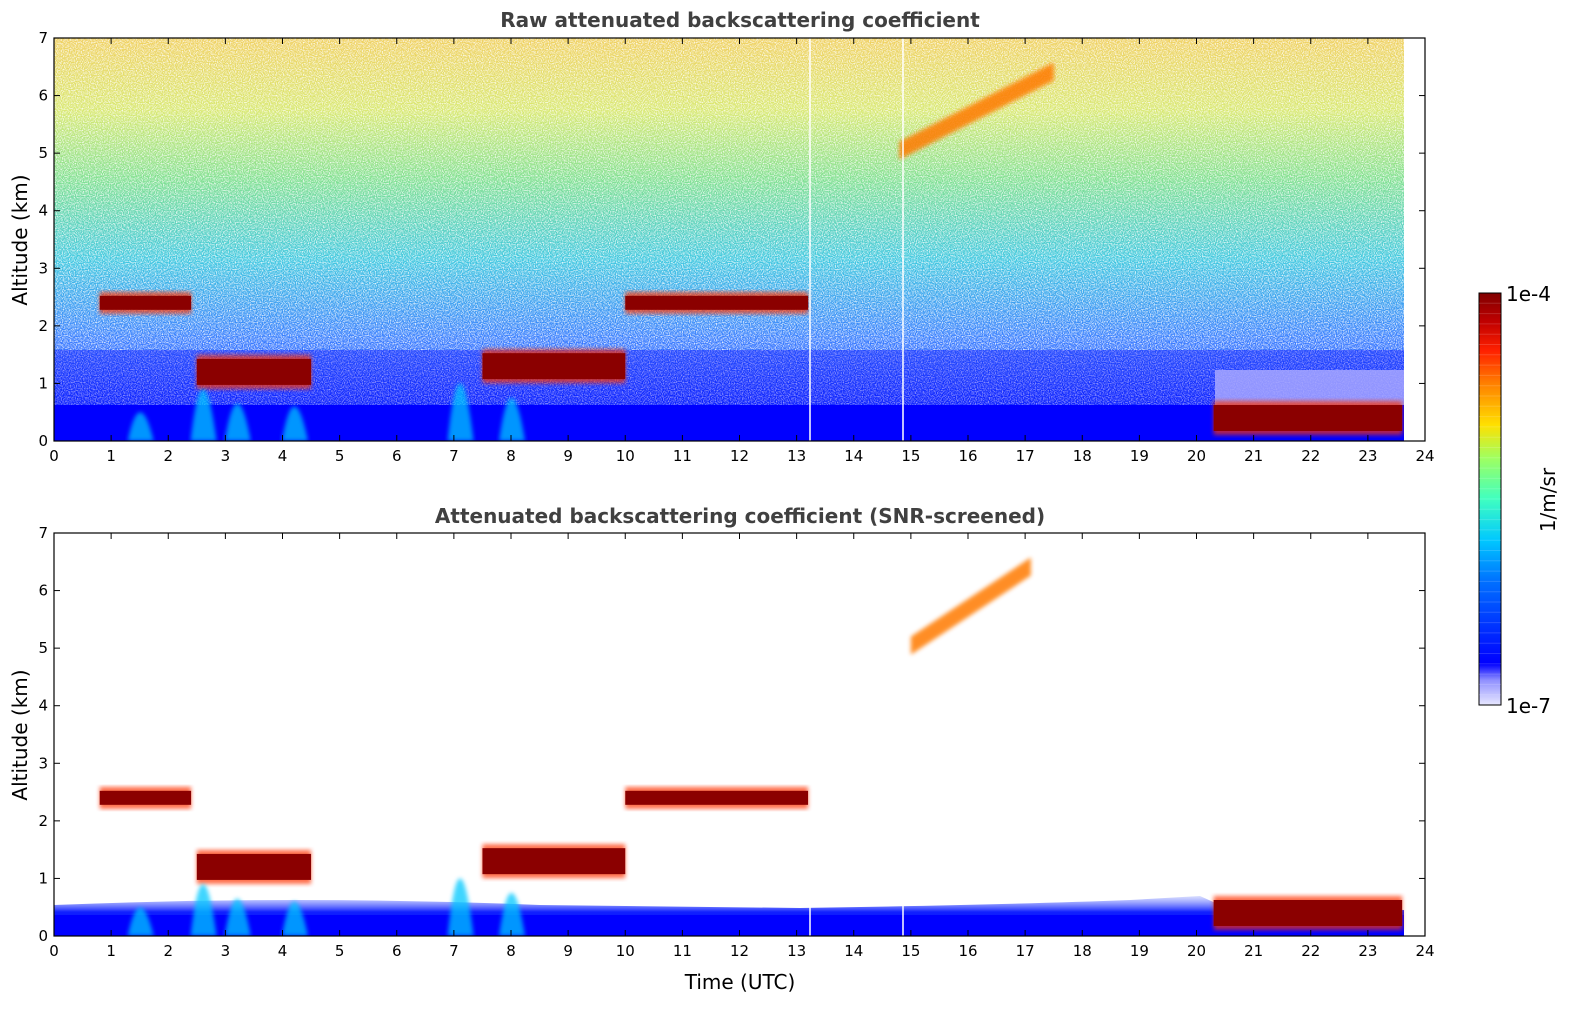 This screenshot has height=1020, width=1595. I want to click on bottom-x-tick-label: 7, so click(454, 951).